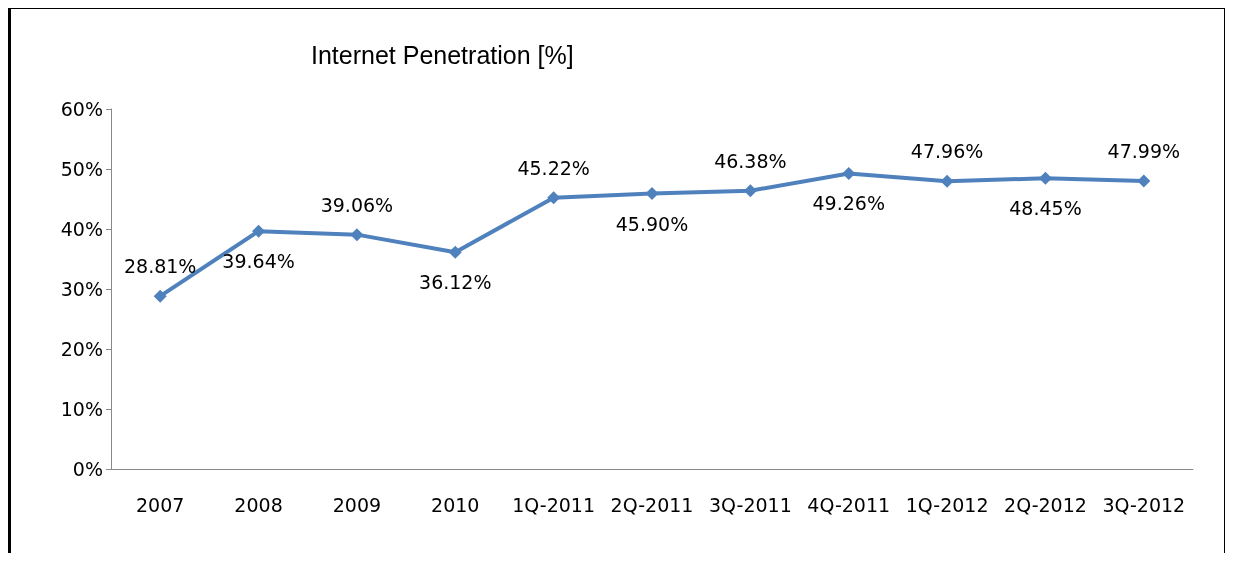 Image resolution: width=1233 pixels, height=561 pixels. Describe the element at coordinates (652, 504) in the screenshot. I see `x-tick-label: 2Q-2011` at that location.